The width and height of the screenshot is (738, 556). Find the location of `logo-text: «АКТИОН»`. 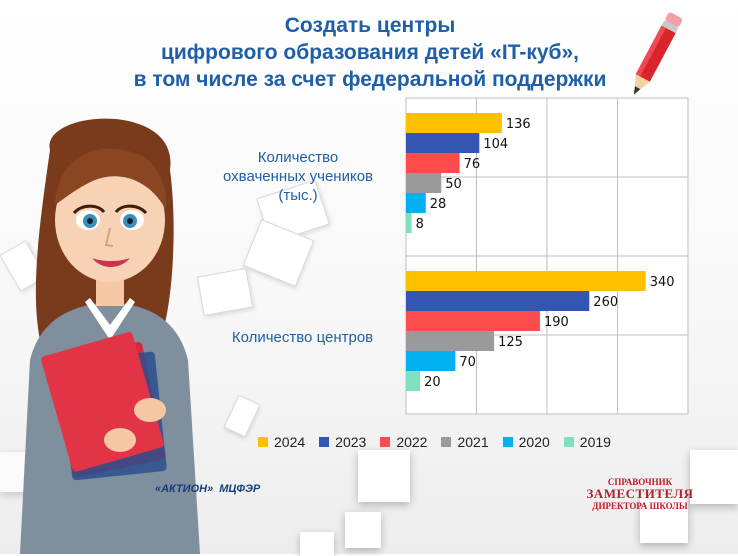

logo-text: «АКТИОН» is located at coordinates (184, 489).